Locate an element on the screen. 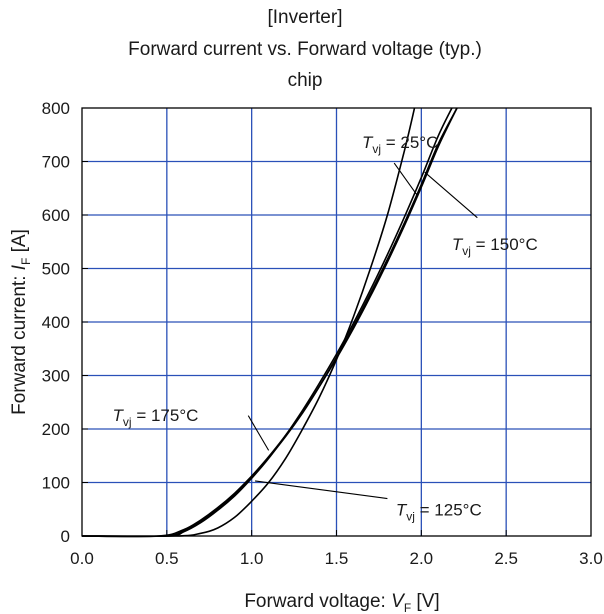 The image size is (604, 614). y-axis-label: Forward current: IF [A] is located at coordinates (21, 322).